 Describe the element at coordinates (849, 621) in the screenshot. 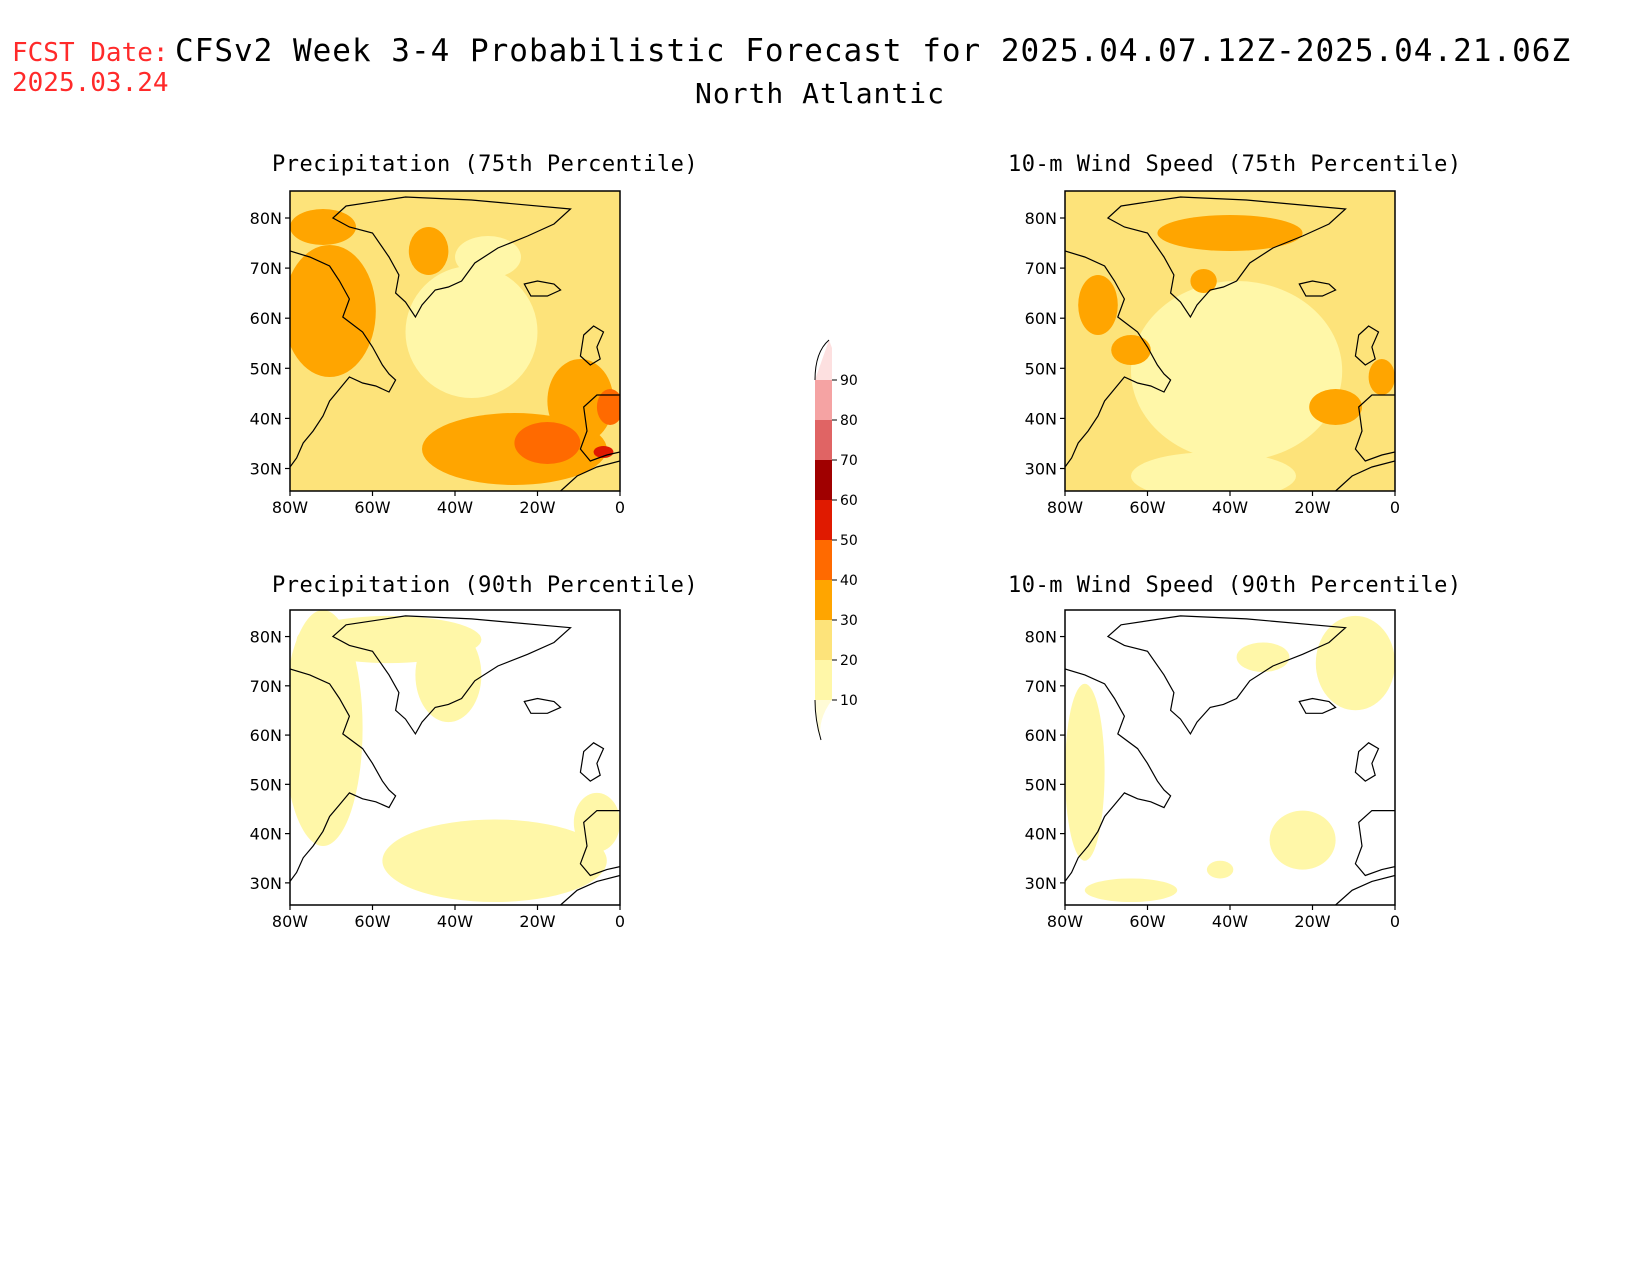

I see `colorbar-label: 30` at that location.